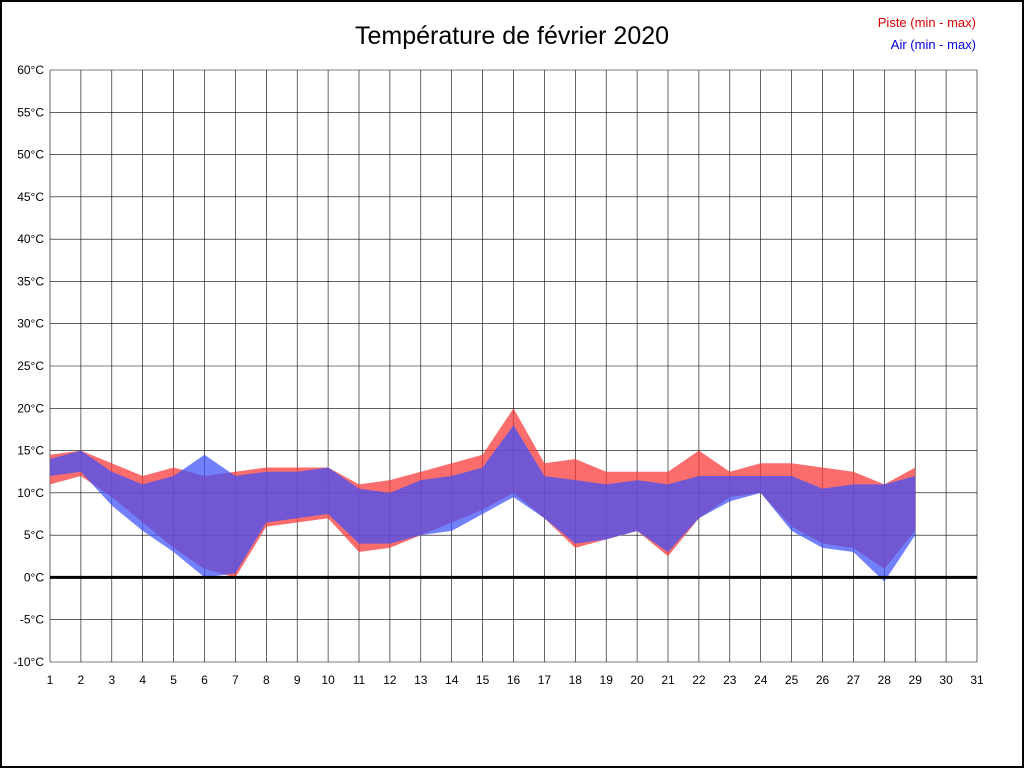  Describe the element at coordinates (32, 620) in the screenshot. I see `y-axis-label: -5°C` at that location.